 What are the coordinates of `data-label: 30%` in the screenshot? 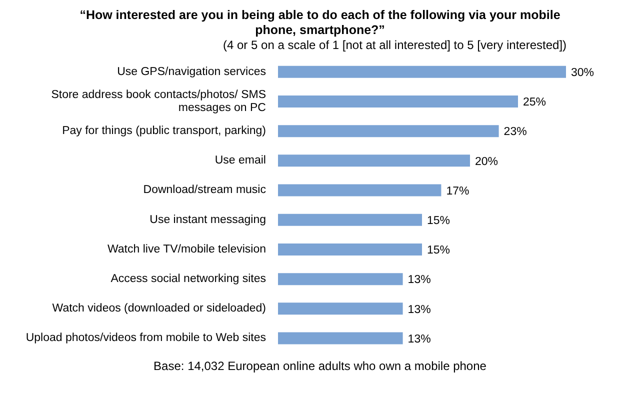 It's located at (582, 72).